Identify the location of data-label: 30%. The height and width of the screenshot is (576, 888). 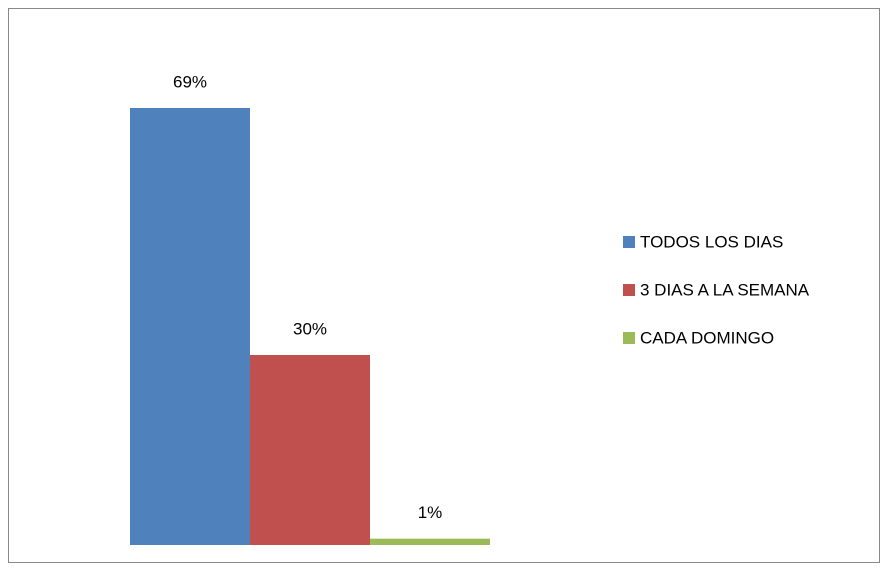
(310, 328).